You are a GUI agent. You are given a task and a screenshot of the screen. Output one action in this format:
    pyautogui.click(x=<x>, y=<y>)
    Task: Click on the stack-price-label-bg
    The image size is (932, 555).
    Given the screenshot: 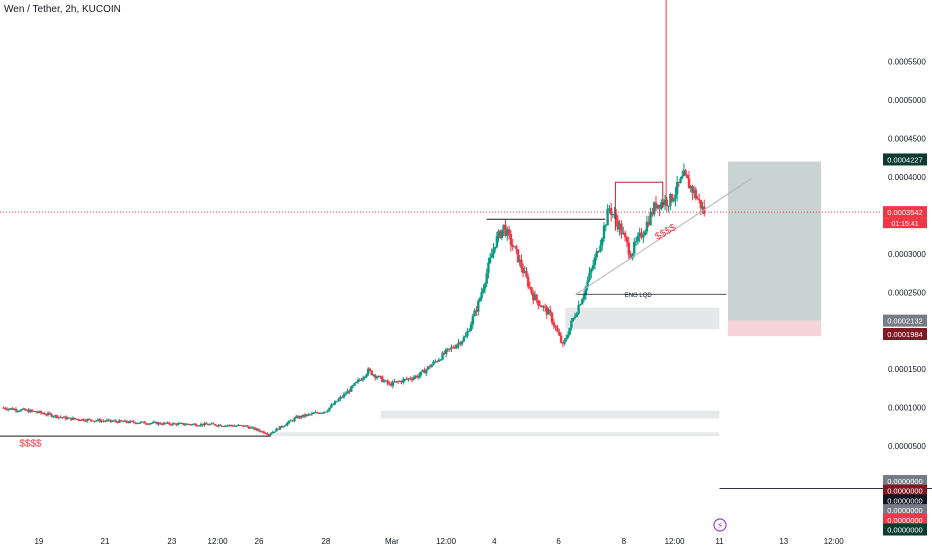 What is the action you would take?
    pyautogui.click(x=905, y=519)
    